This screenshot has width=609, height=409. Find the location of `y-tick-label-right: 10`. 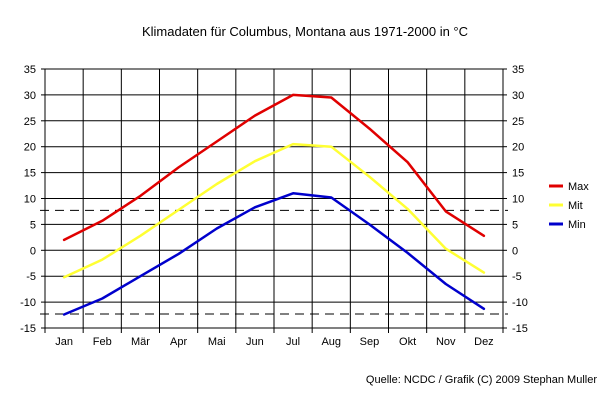

y-tick-label-right: 10 is located at coordinates (518, 200).